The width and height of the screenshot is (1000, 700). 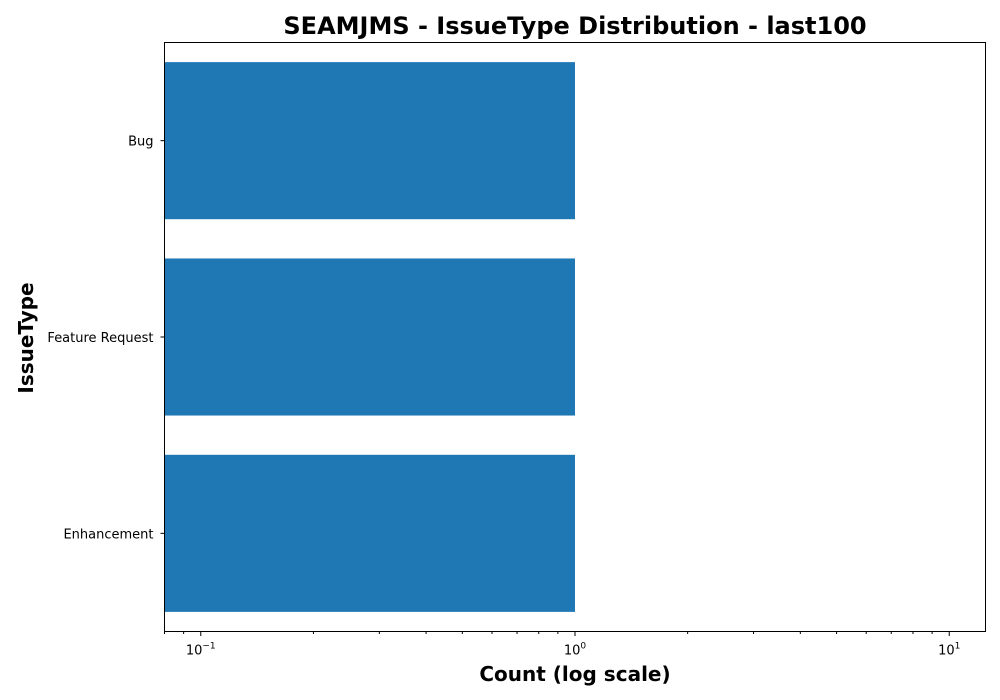 I want to click on y-tick-label: Enhancement, so click(x=108, y=534).